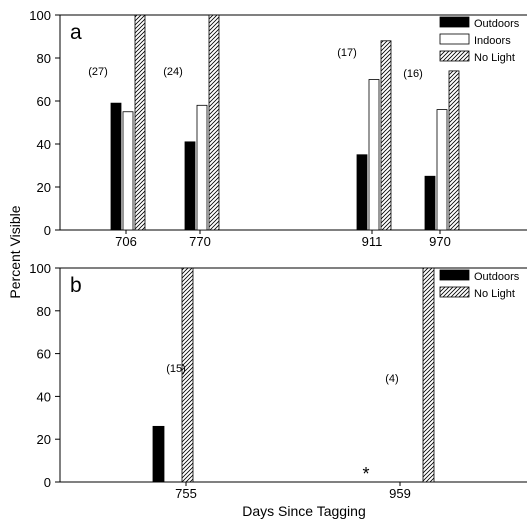 The height and width of the screenshot is (521, 527). I want to click on annotation-asterisk: *, so click(365, 474).